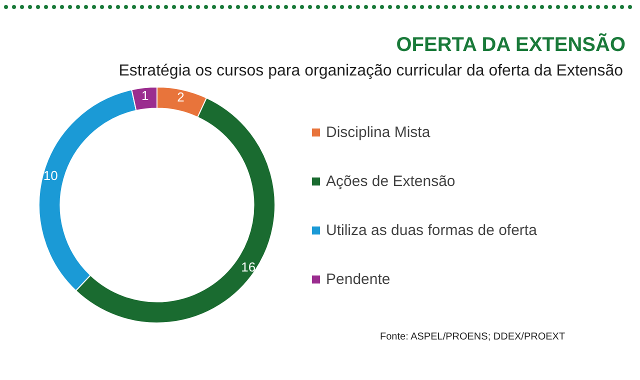 Image resolution: width=640 pixels, height=380 pixels. What do you see at coordinates (145, 95) in the screenshot?
I see `data-label: 1` at bounding box center [145, 95].